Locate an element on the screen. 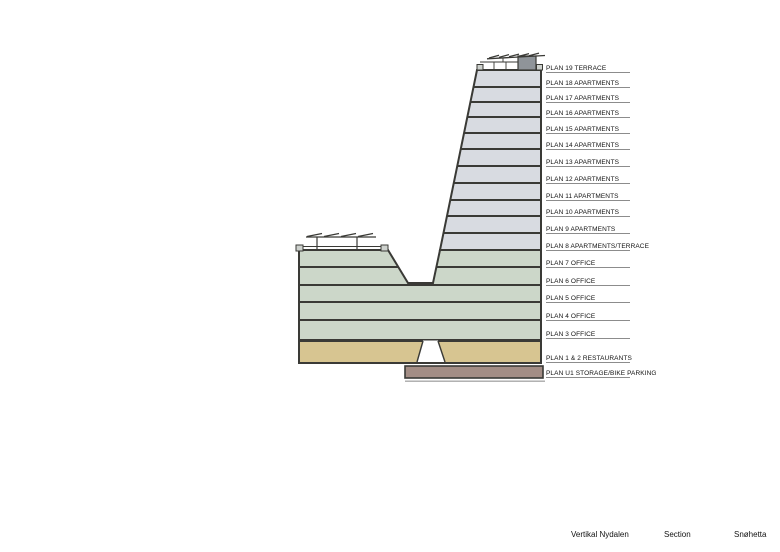  basement-section is located at coordinates (474, 373).